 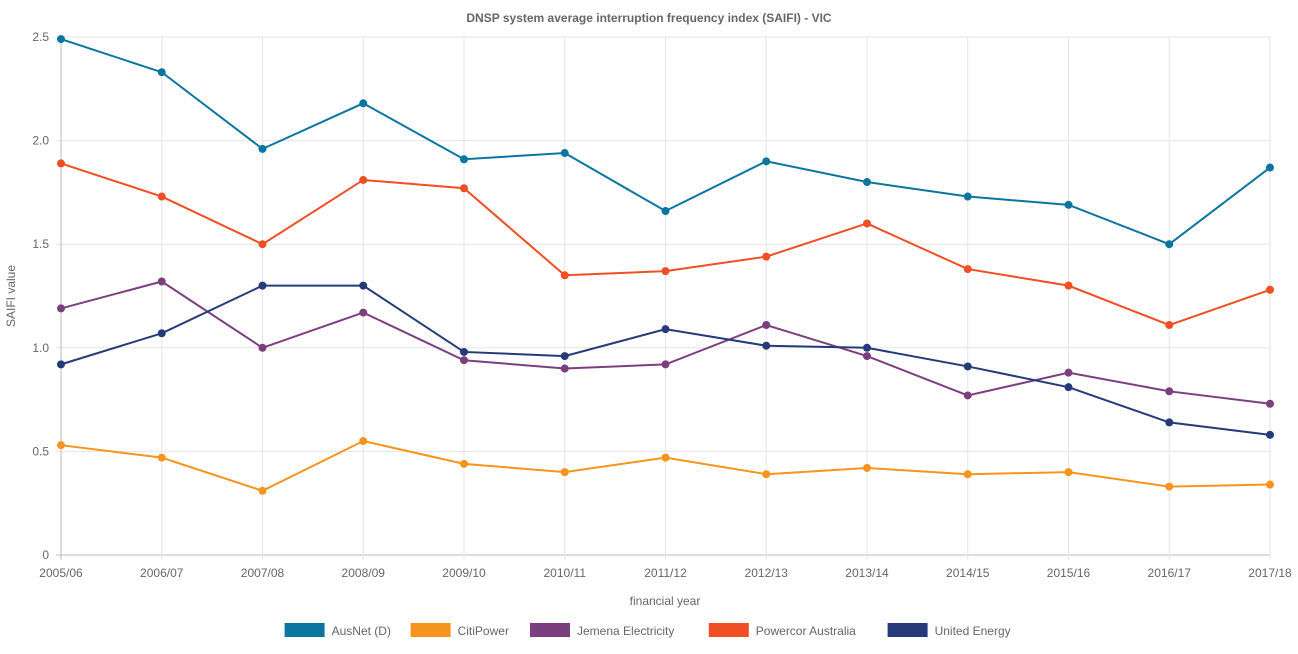 What do you see at coordinates (45, 555) in the screenshot?
I see `y-tick-label: 0` at bounding box center [45, 555].